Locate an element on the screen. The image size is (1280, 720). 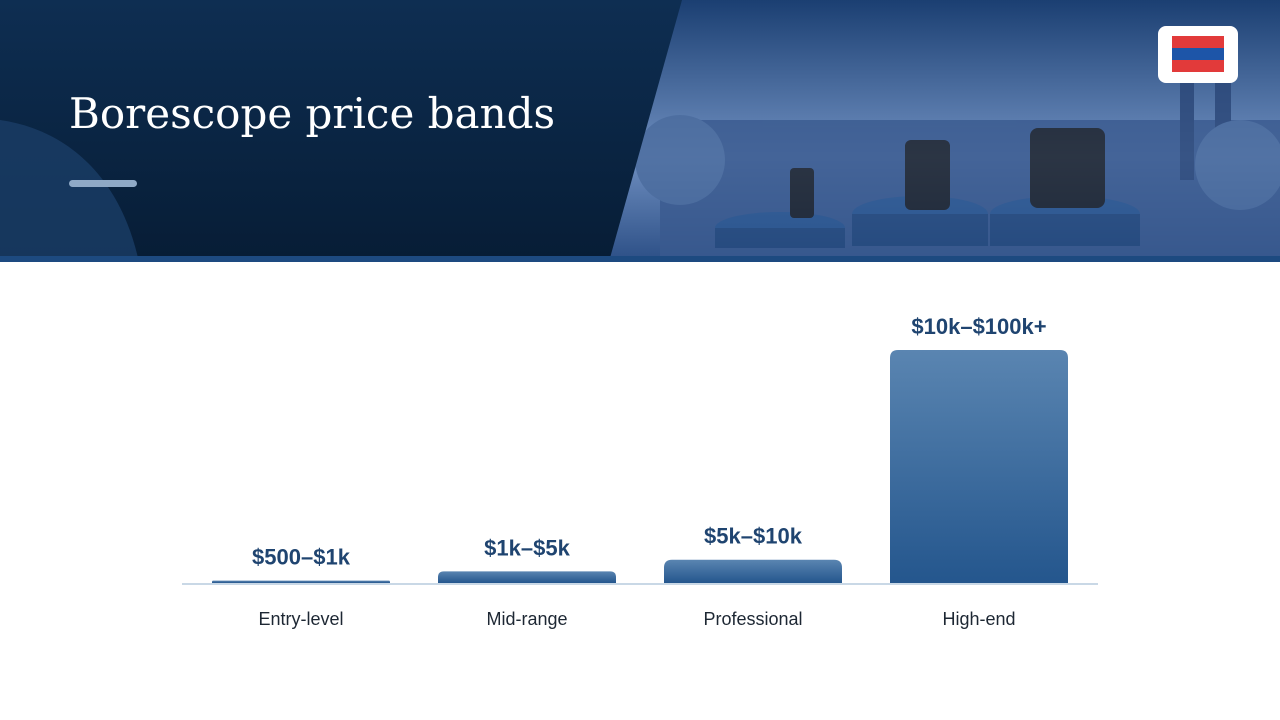
slide-title: Borescope price bands is located at coordinates (312, 113).